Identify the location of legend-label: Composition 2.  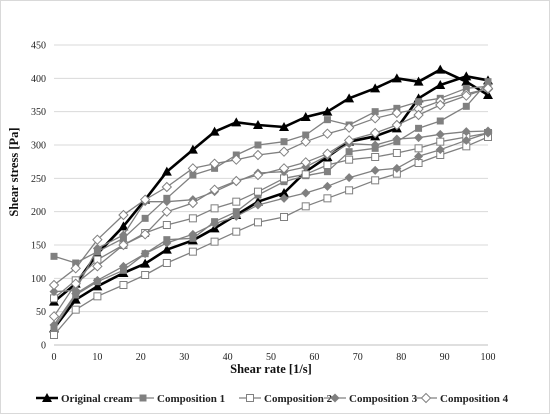
(298, 399).